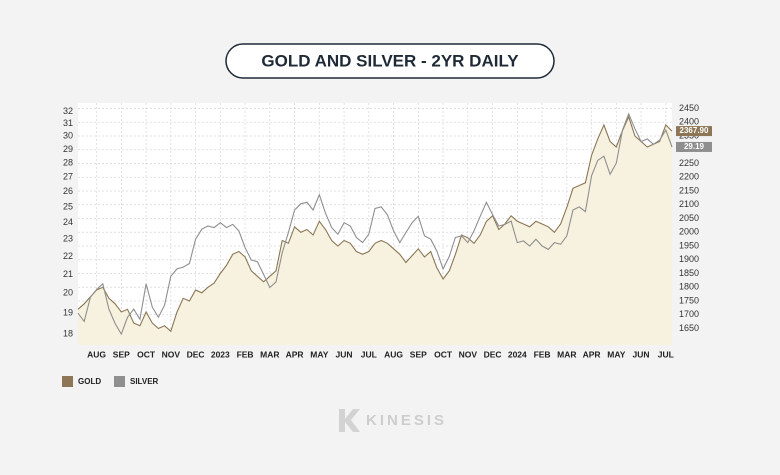 The height and width of the screenshot is (475, 780). What do you see at coordinates (689, 328) in the screenshot?
I see `y2-tick-label: 1650` at bounding box center [689, 328].